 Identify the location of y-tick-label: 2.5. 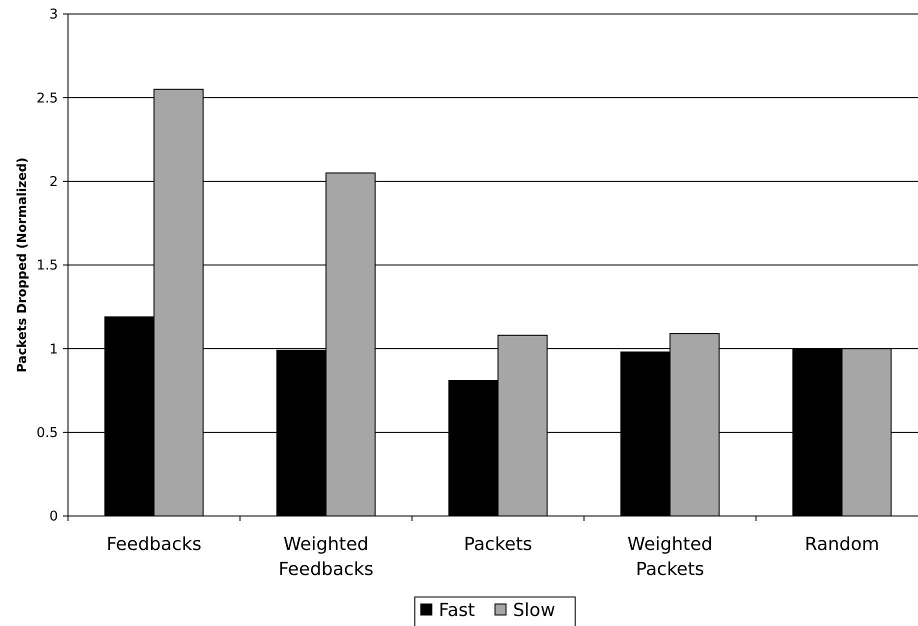
(47, 98).